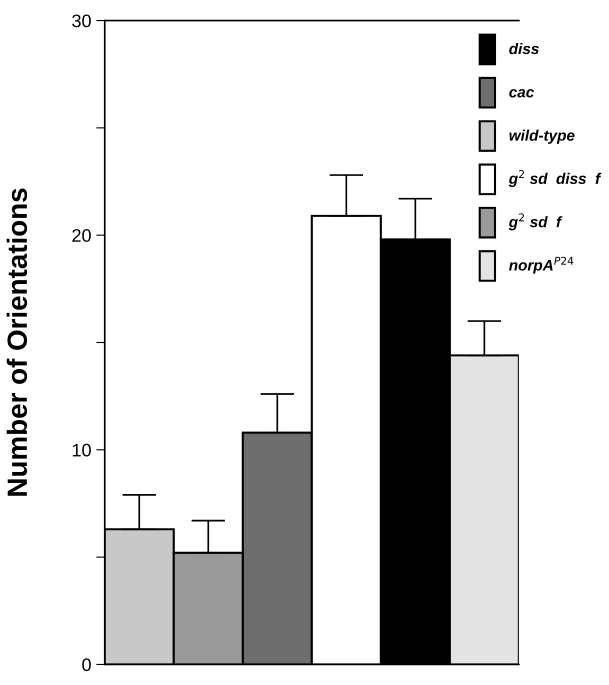 The width and height of the screenshot is (609, 685). Describe the element at coordinates (541, 265) in the screenshot. I see `legend-label: norpA$^{P24}$` at that location.